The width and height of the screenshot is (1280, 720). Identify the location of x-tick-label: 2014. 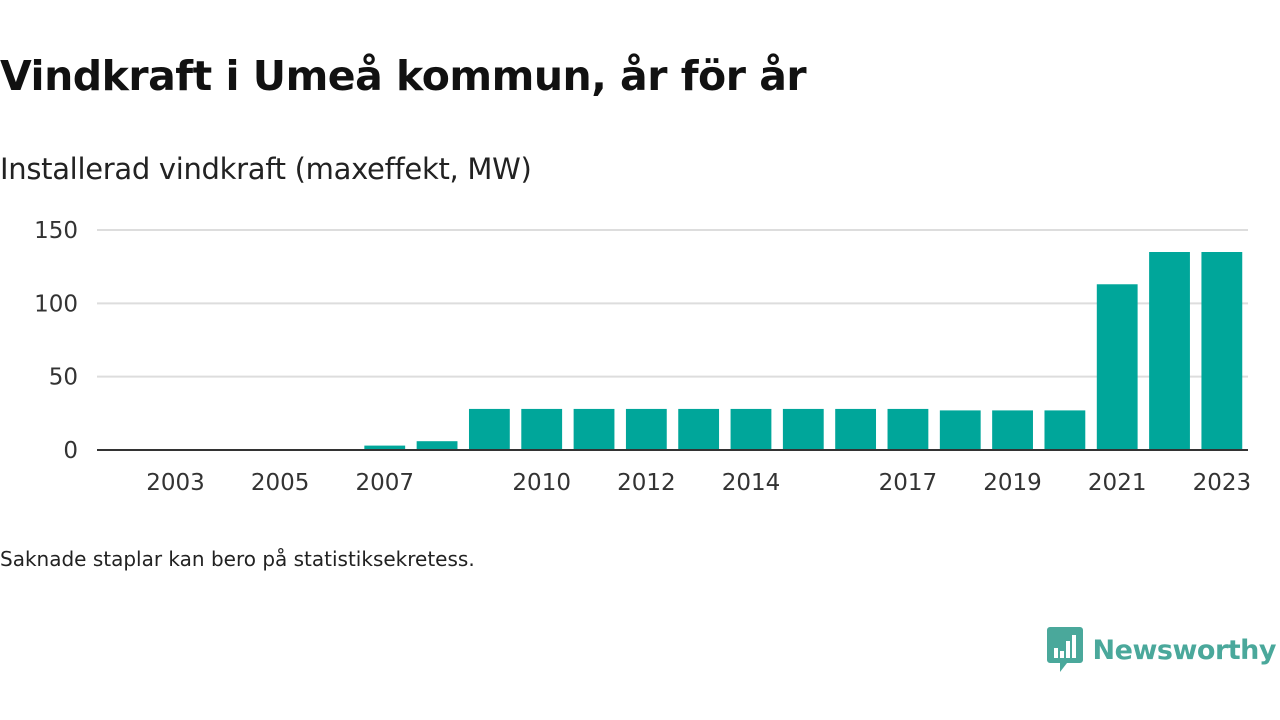
(751, 483).